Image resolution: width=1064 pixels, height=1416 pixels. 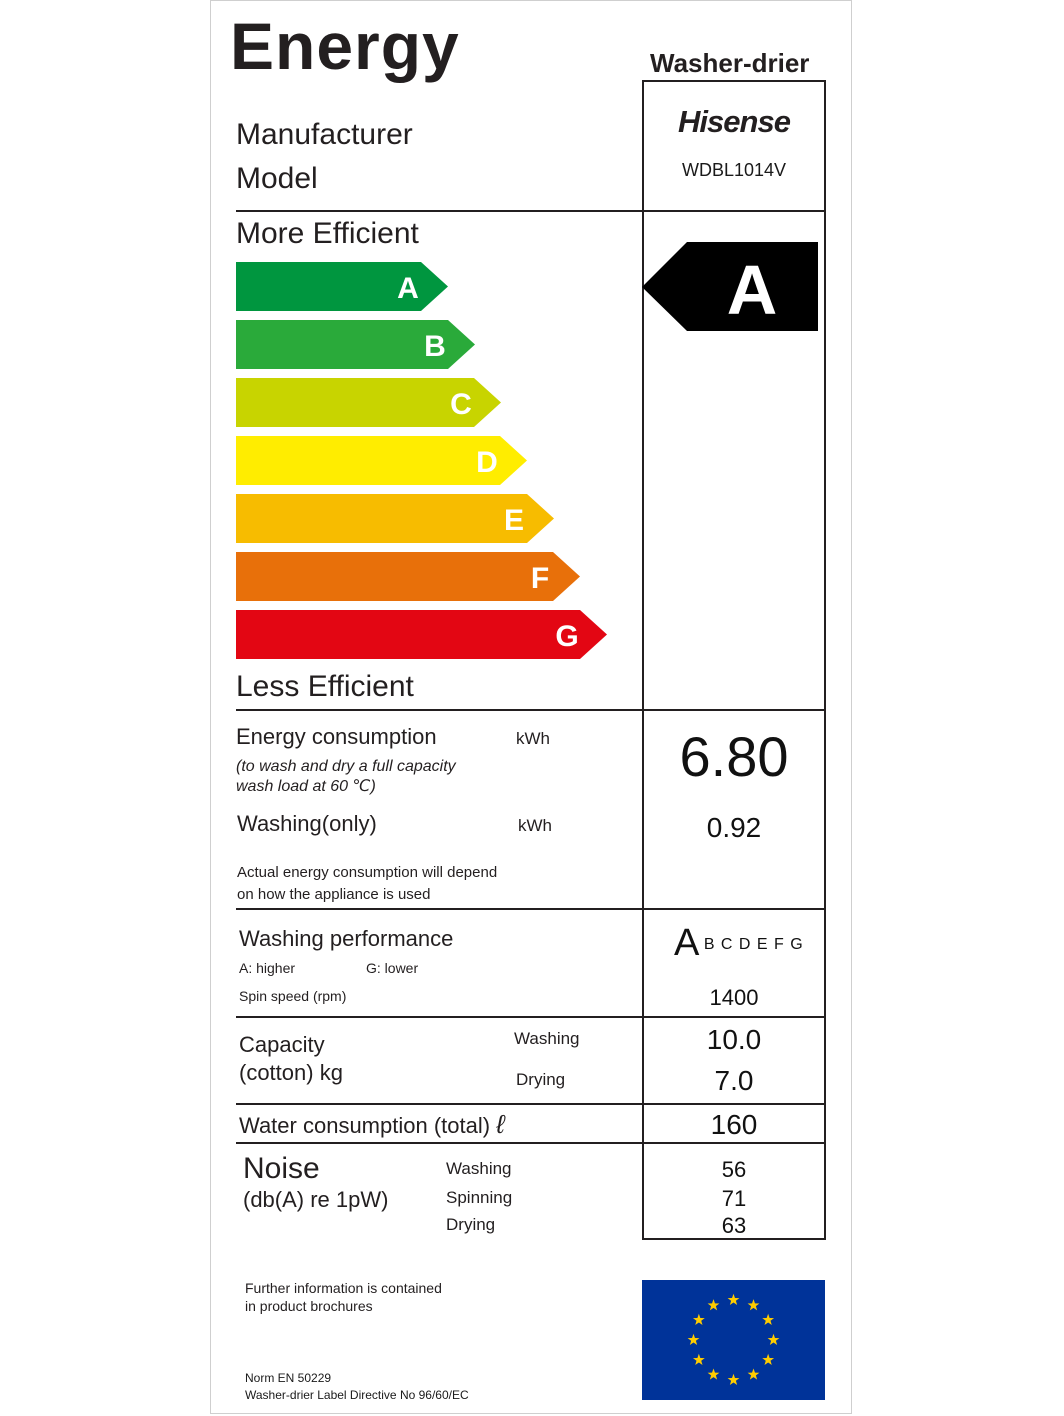 What do you see at coordinates (327, 233) in the screenshot?
I see `more-efficient-label: More Efficient` at bounding box center [327, 233].